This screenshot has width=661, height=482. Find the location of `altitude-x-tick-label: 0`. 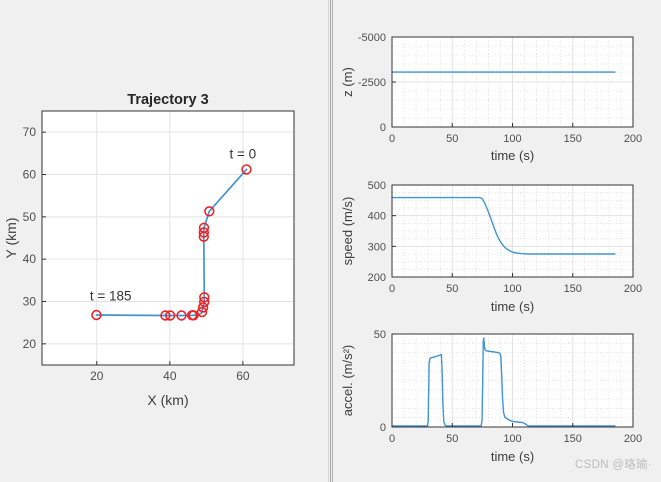

altitude-x-tick-label: 0 is located at coordinates (392, 139).